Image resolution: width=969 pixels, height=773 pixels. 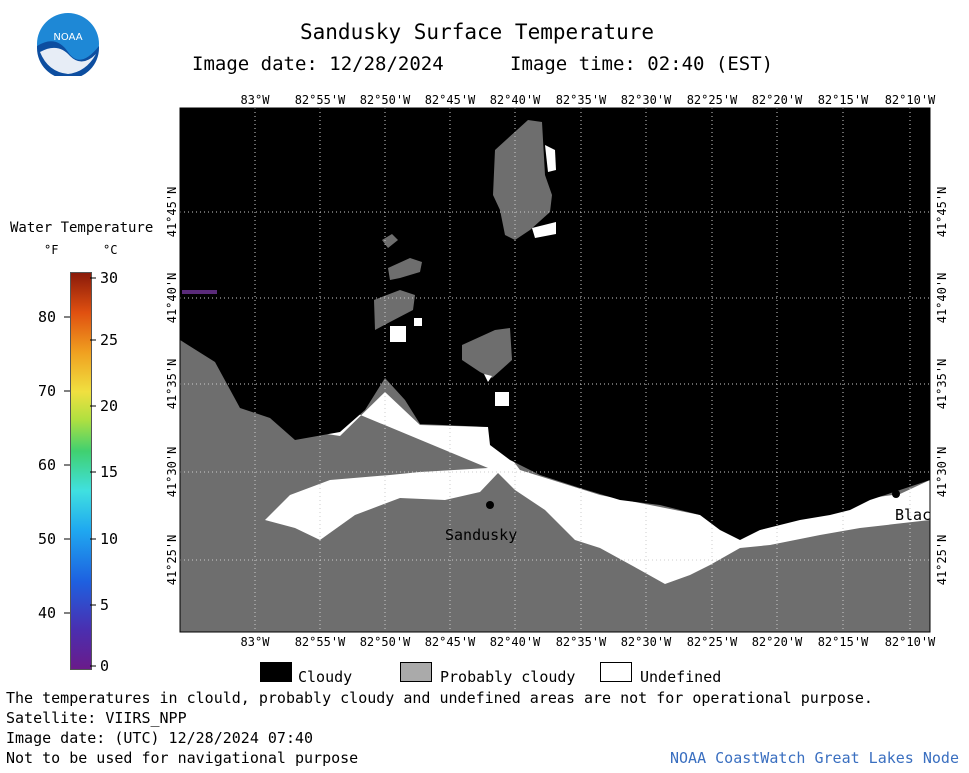 What do you see at coordinates (896, 494) in the screenshot?
I see `place-marker-blac` at bounding box center [896, 494].